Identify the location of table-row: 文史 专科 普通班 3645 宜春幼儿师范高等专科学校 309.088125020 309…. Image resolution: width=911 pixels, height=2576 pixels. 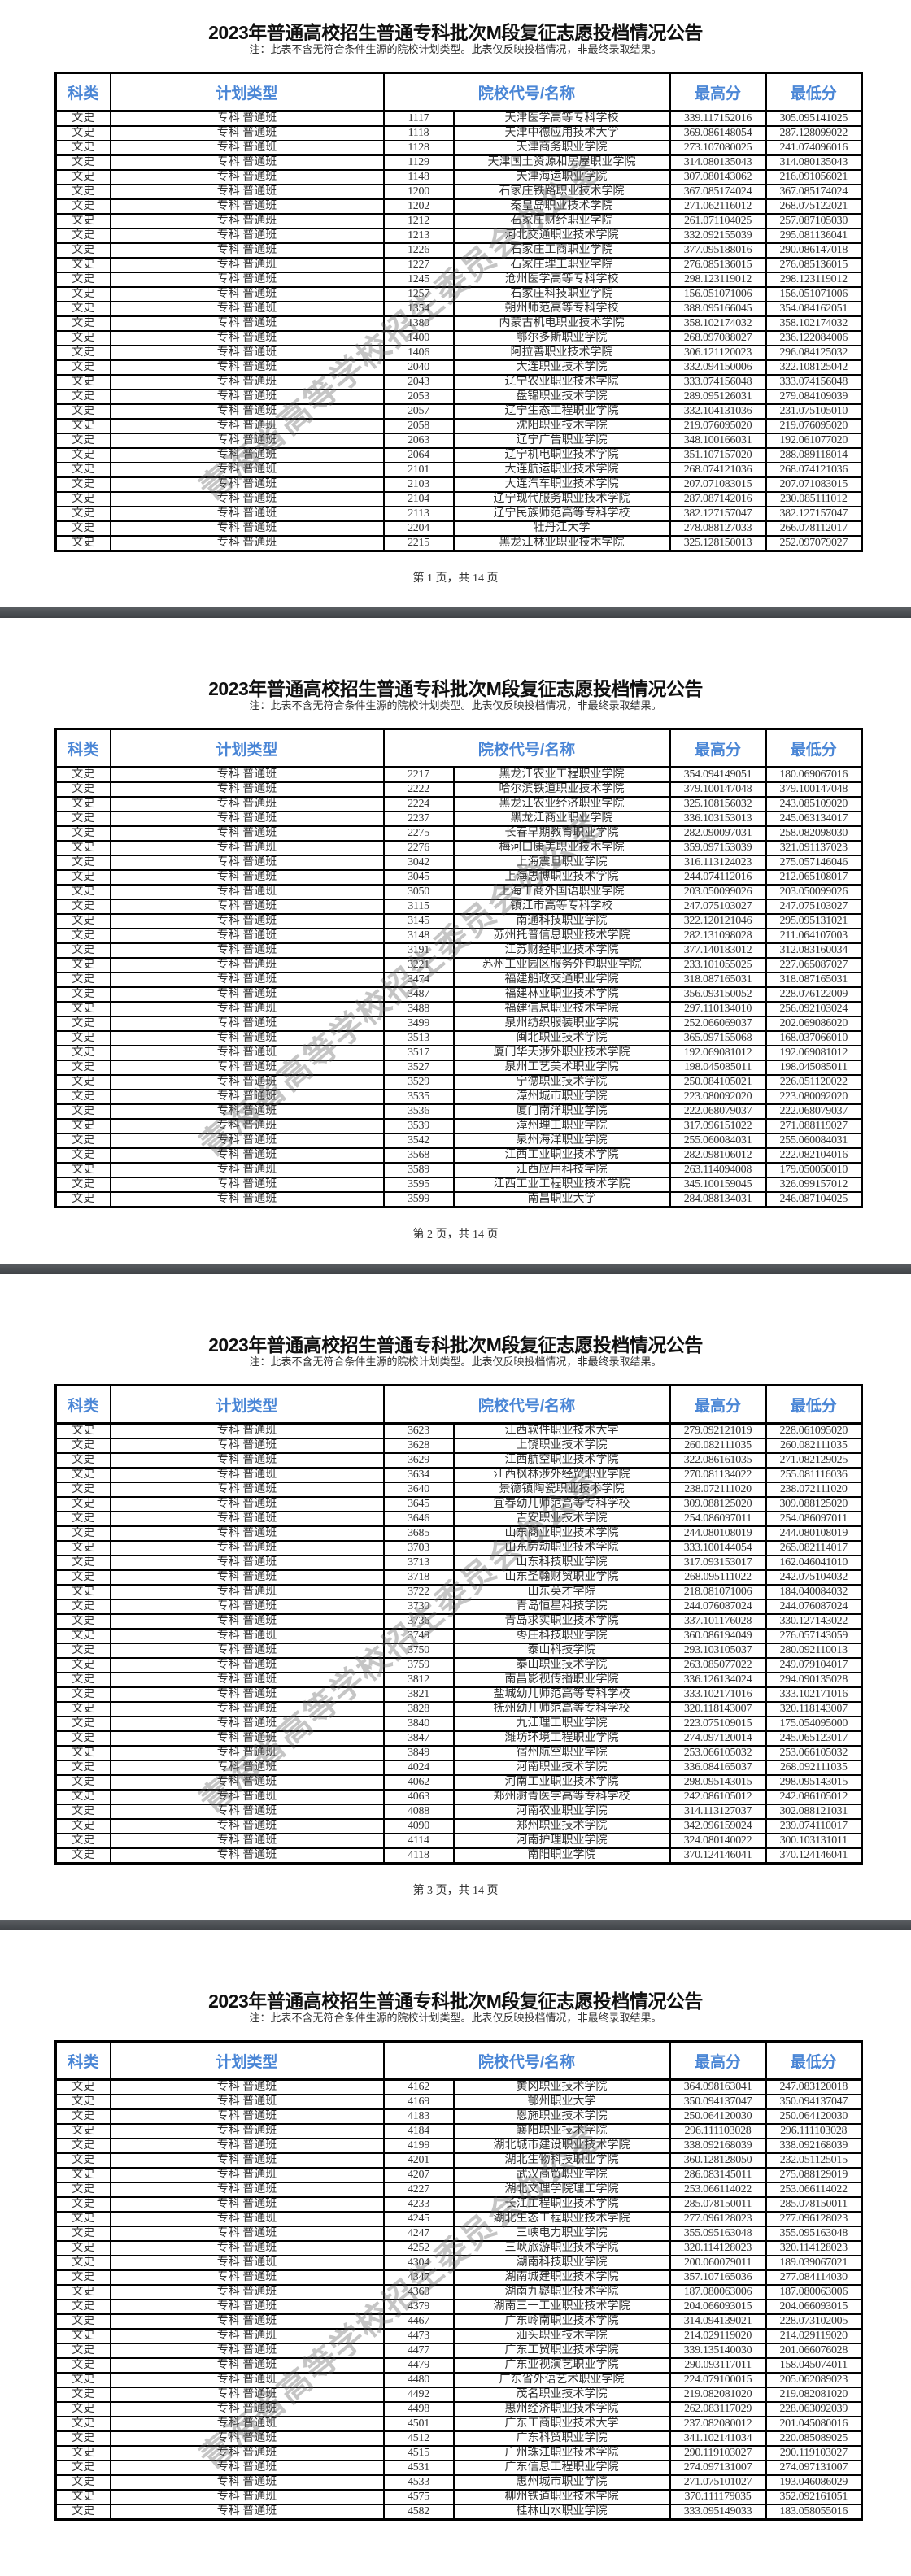
(458, 1504).